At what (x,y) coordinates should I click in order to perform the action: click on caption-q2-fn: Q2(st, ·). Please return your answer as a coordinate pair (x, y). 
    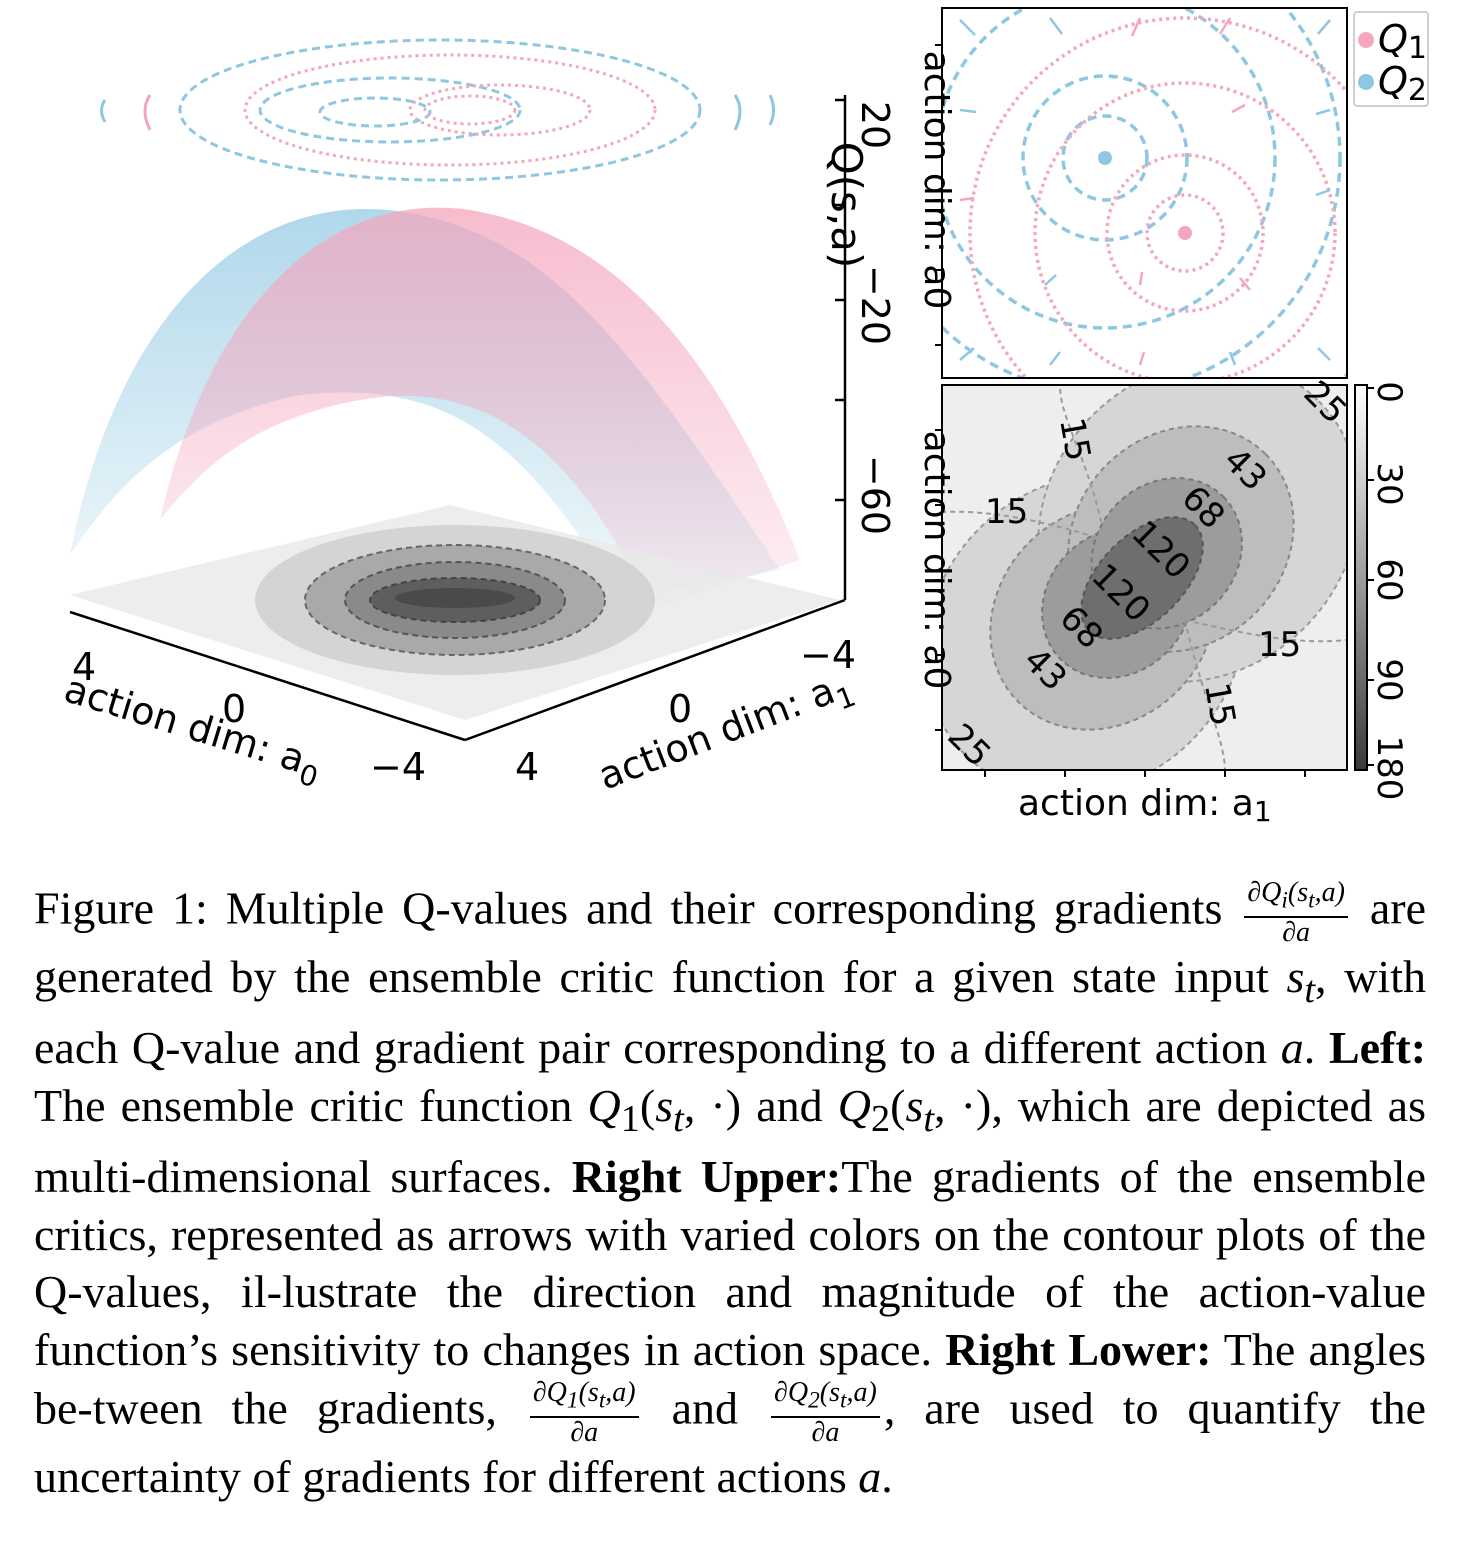
    Looking at the image, I should click on (914, 1109).